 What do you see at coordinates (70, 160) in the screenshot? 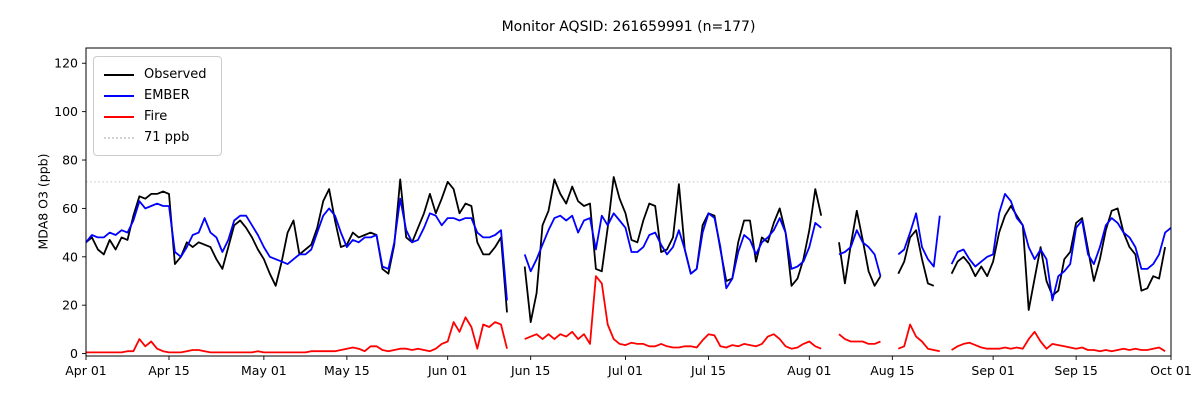
I see `y-tick-label: 80` at bounding box center [70, 160].